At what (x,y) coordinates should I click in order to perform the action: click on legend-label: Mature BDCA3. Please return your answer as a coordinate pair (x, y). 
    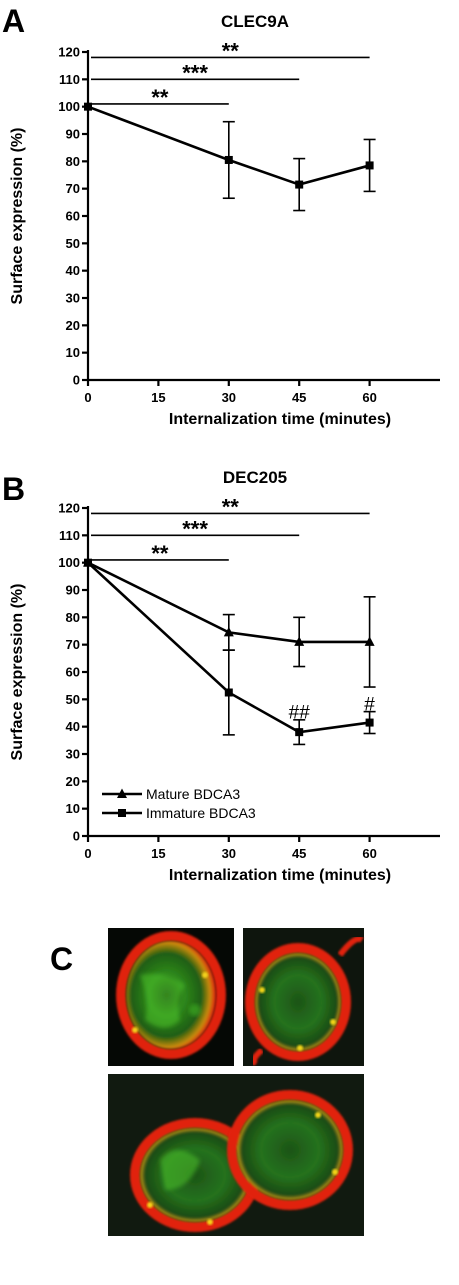
    Looking at the image, I should click on (193, 794).